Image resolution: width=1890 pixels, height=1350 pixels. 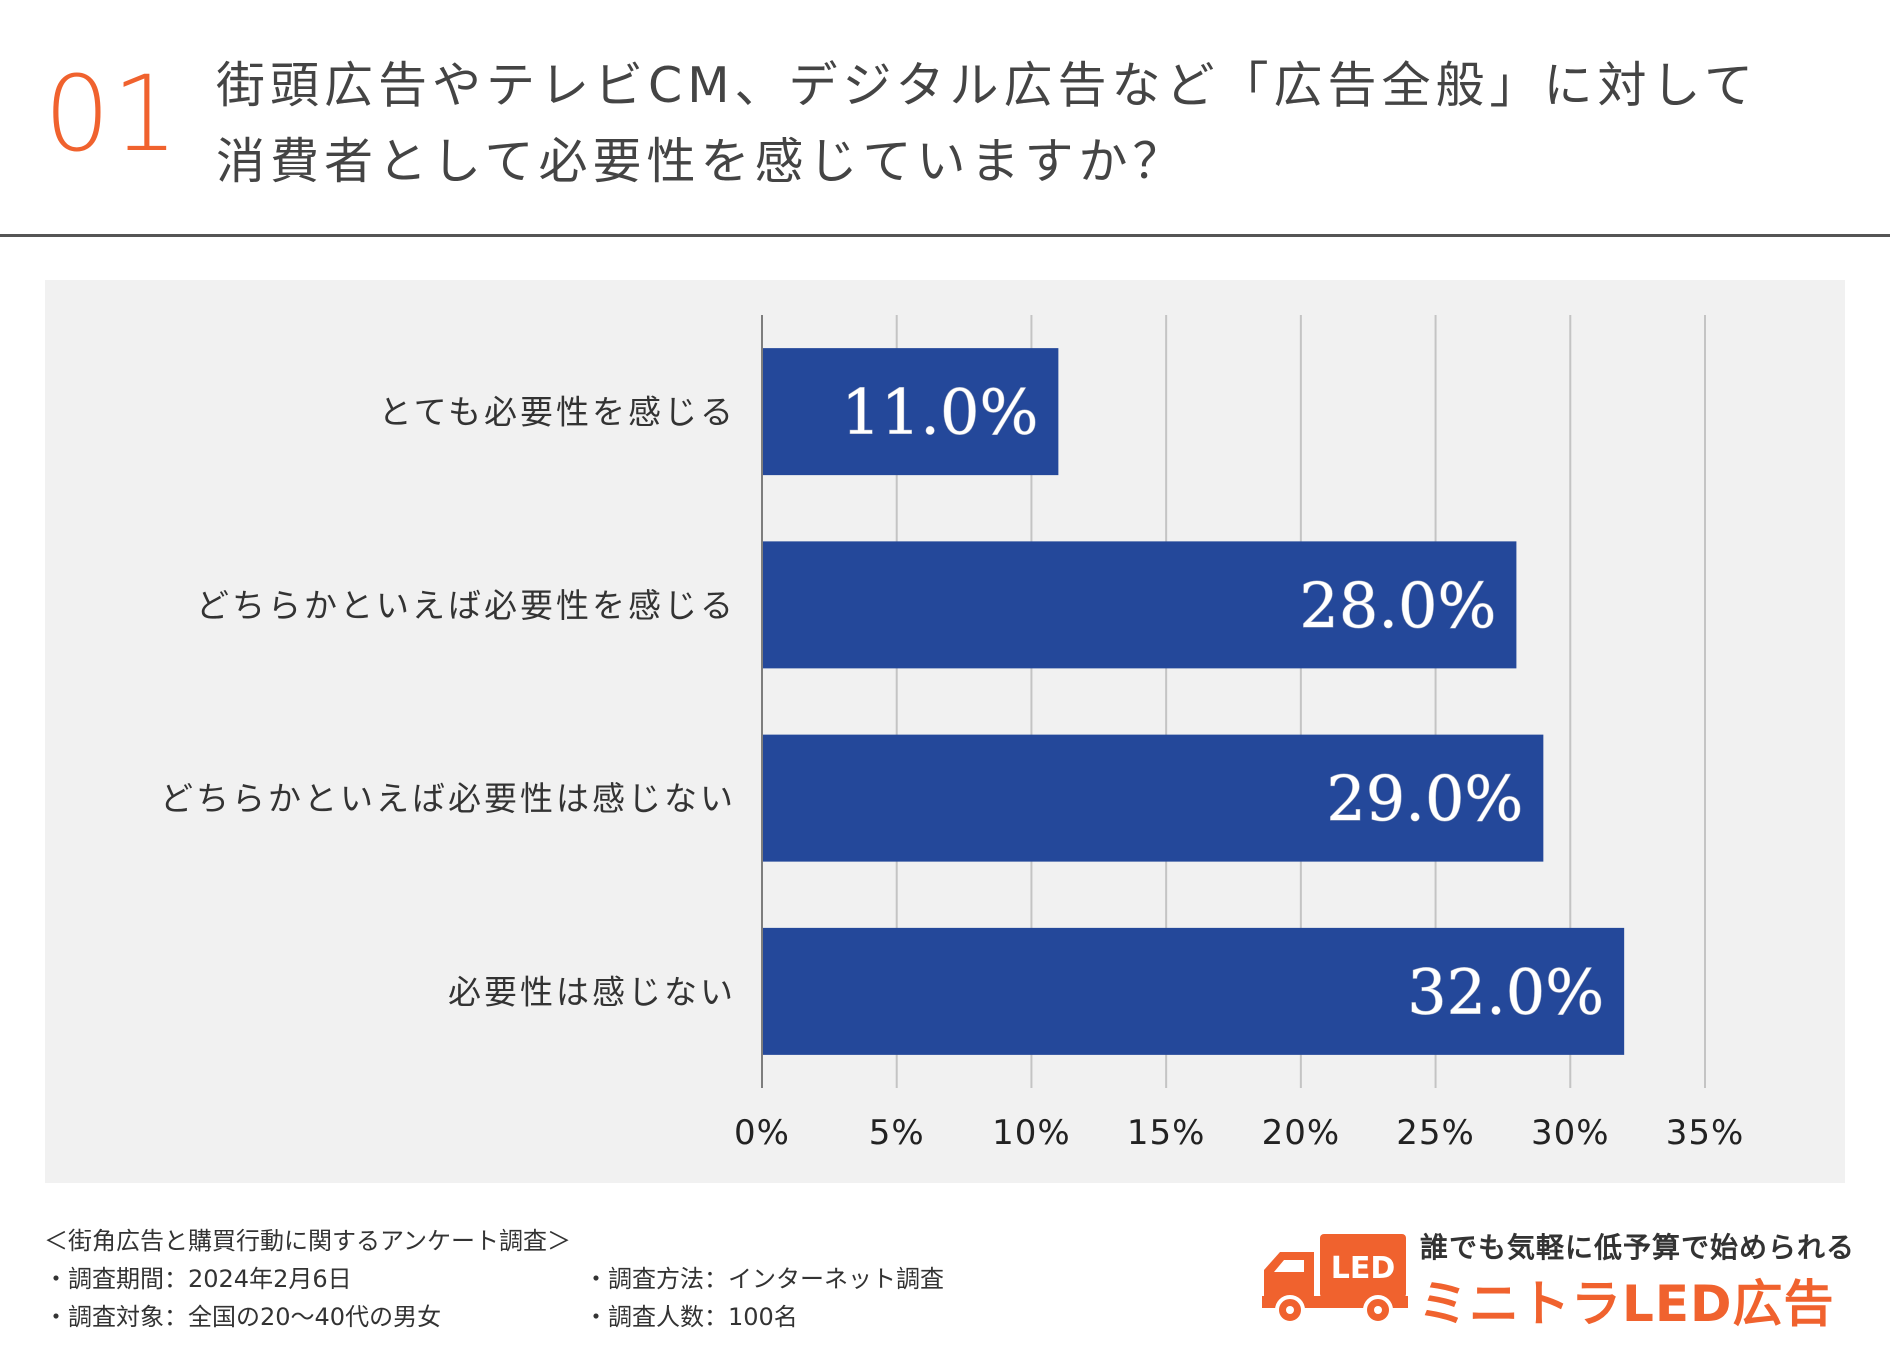 What do you see at coordinates (592, 991) in the screenshot?
I see `category-label: 必要性は感じない` at bounding box center [592, 991].